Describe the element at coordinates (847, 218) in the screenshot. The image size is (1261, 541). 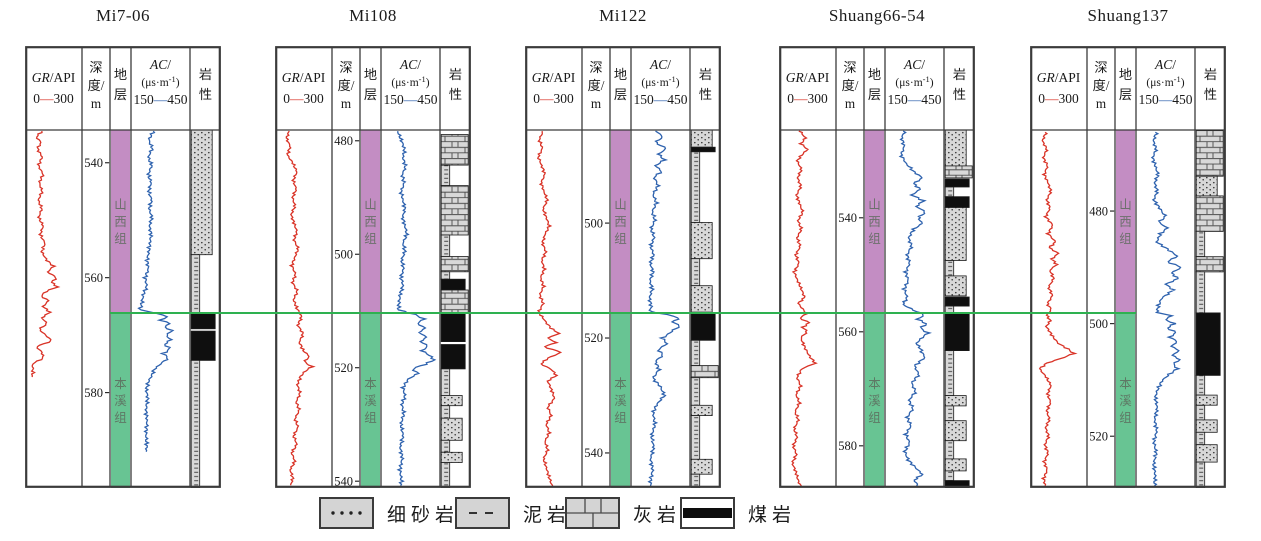
I see `depth-tick-label: 540` at that location.